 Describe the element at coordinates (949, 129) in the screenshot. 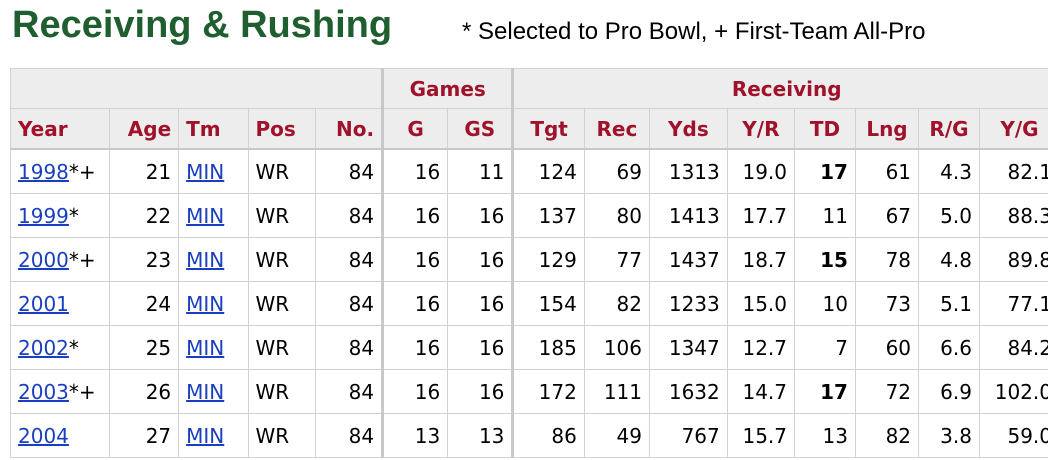

I see `col-header-rg: R/G` at that location.